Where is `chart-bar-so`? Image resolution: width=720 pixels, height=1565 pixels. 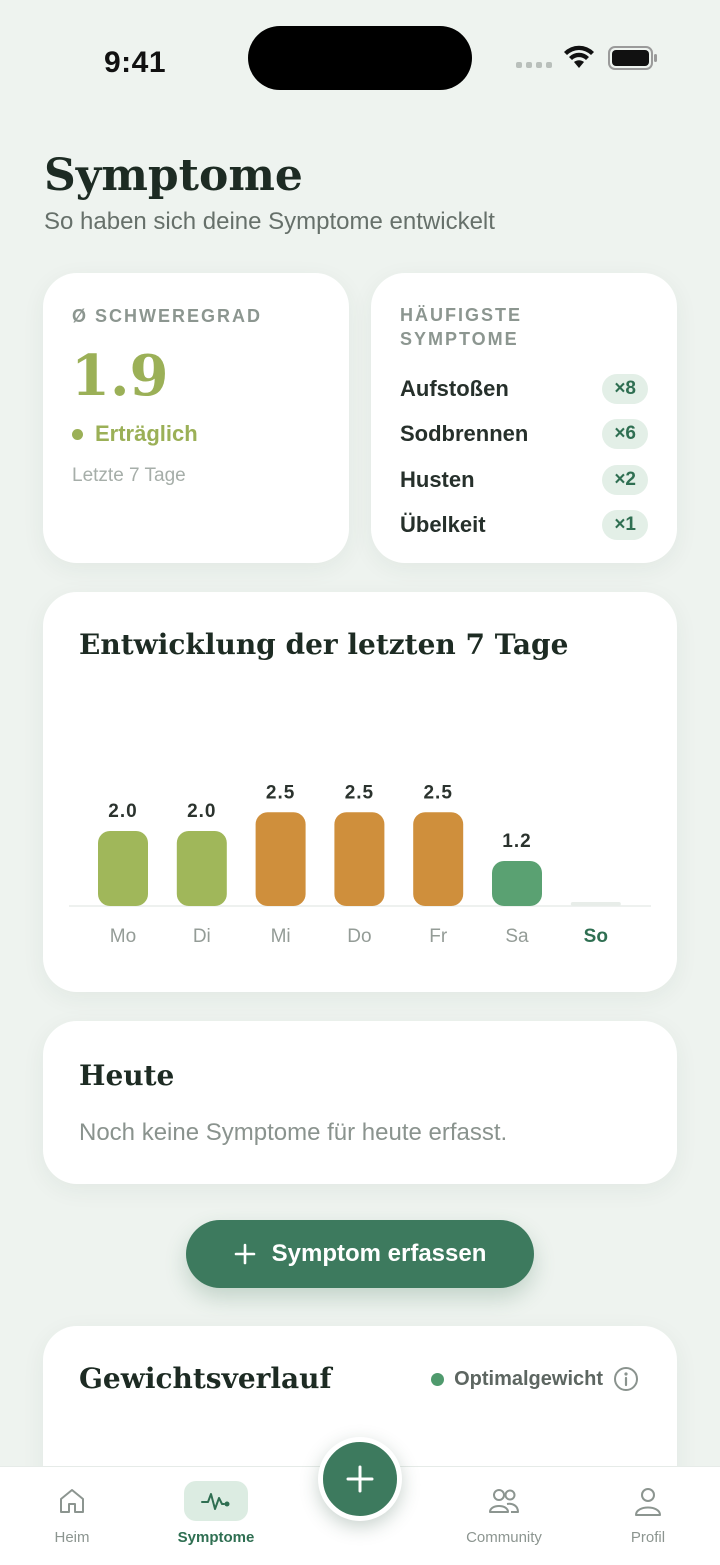
chart-bar-so is located at coordinates (595, 904).